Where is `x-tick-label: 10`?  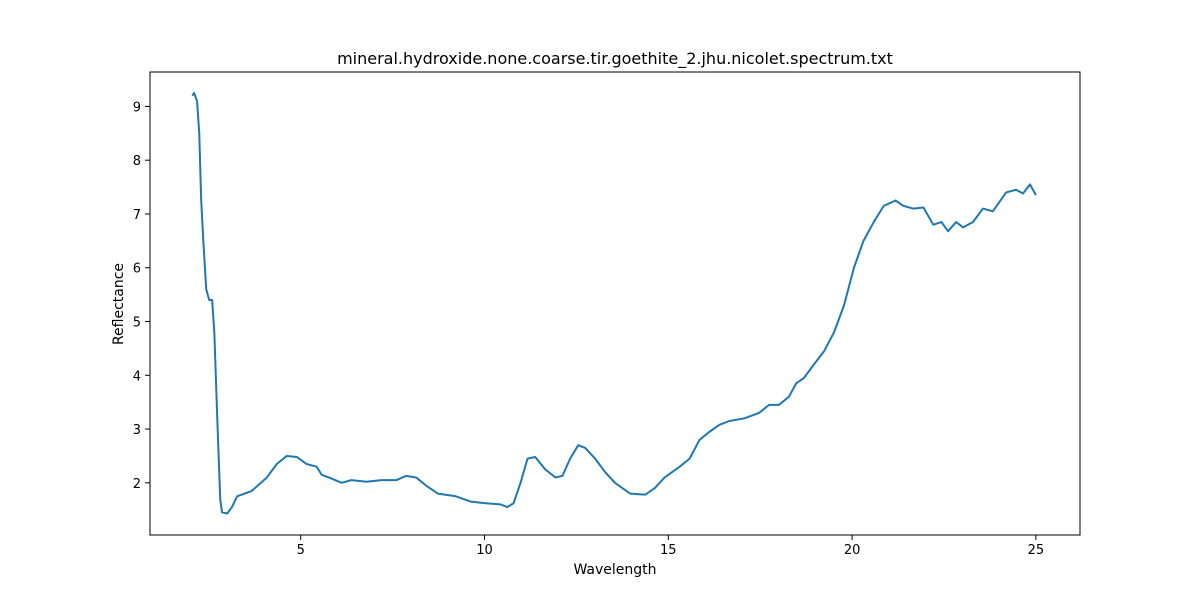
x-tick-label: 10 is located at coordinates (484, 550).